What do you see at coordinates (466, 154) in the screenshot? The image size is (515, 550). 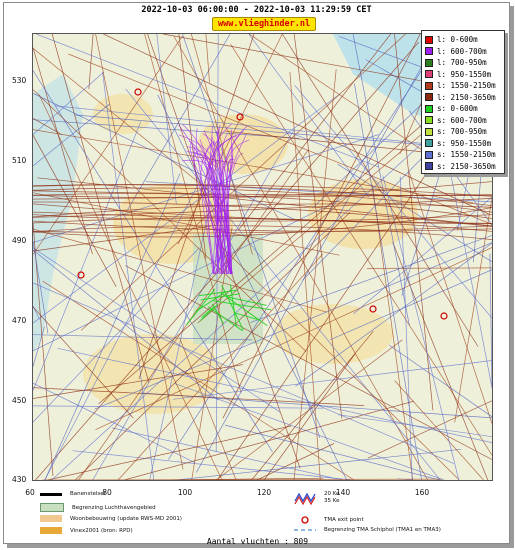 I see `legend-label: s: 1550-2150m` at bounding box center [466, 154].